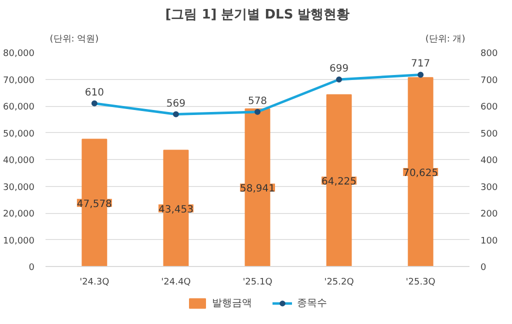  I want to click on y-tick-label: 30,000, so click(19, 187).